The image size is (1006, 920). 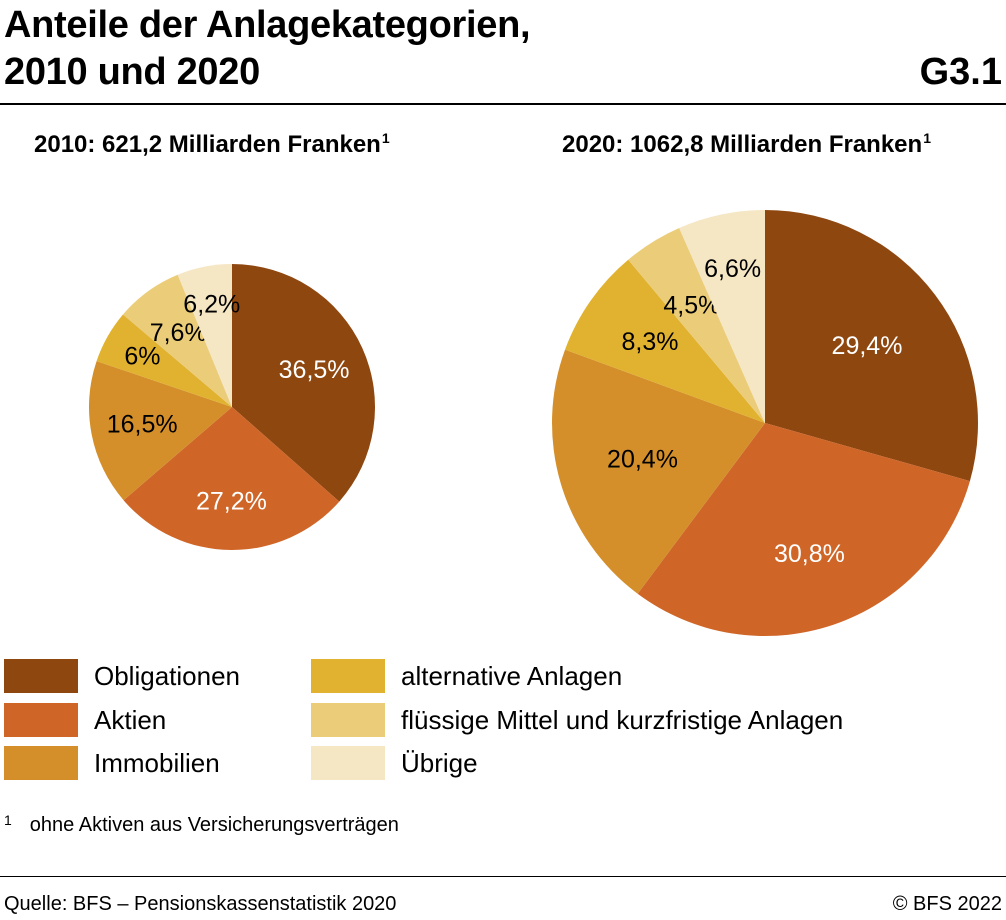 What do you see at coordinates (867, 346) in the screenshot?
I see `data-label-obligationen: 29,4%` at bounding box center [867, 346].